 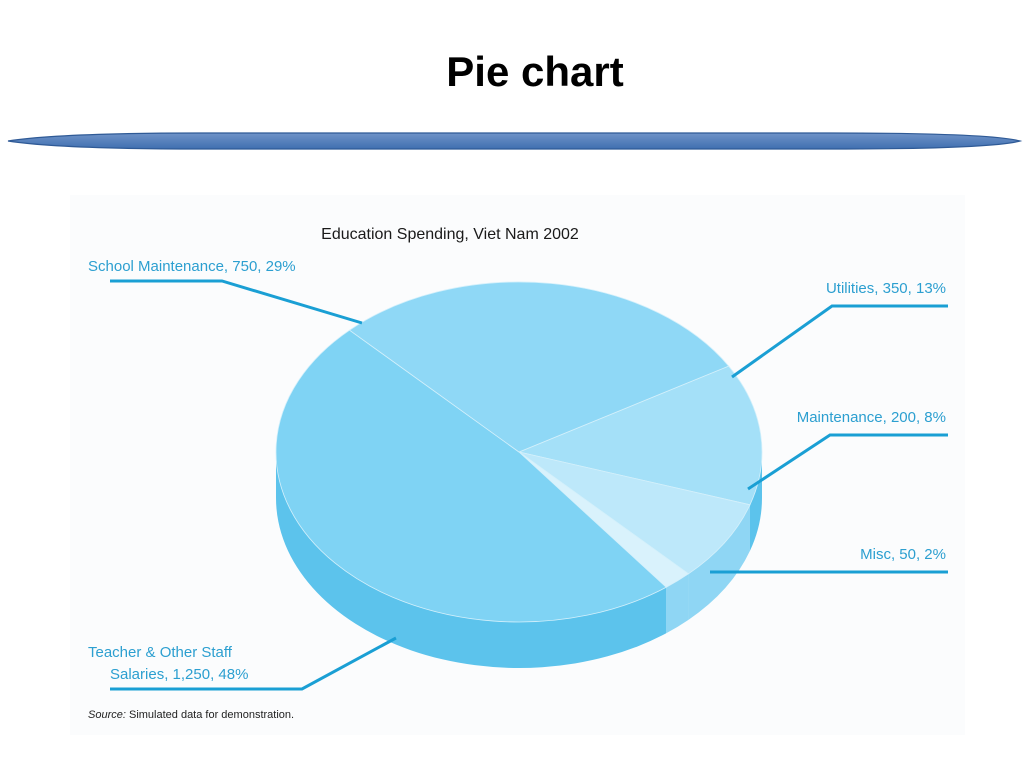 I want to click on pie-side-teacher-other-staff-salaries, so click(x=471, y=560).